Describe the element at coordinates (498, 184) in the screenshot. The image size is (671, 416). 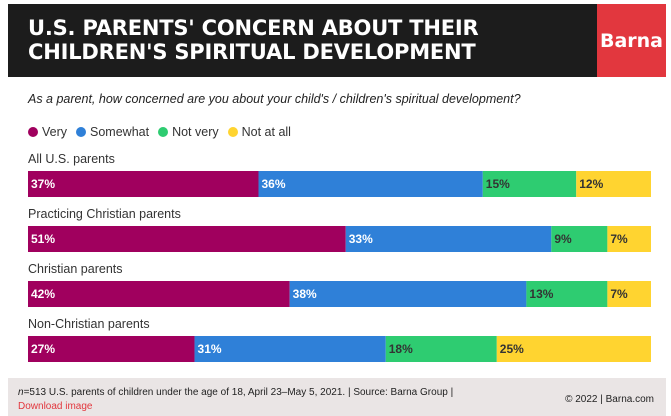
I see `data-label-all-us-parents-not-very: 15%` at that location.